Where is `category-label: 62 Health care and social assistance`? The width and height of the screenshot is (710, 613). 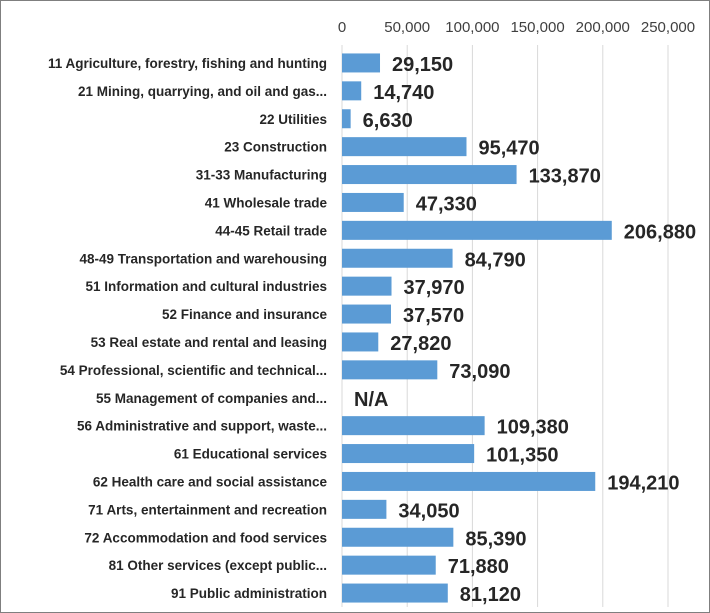 category-label: 62 Health care and social assistance is located at coordinates (210, 481).